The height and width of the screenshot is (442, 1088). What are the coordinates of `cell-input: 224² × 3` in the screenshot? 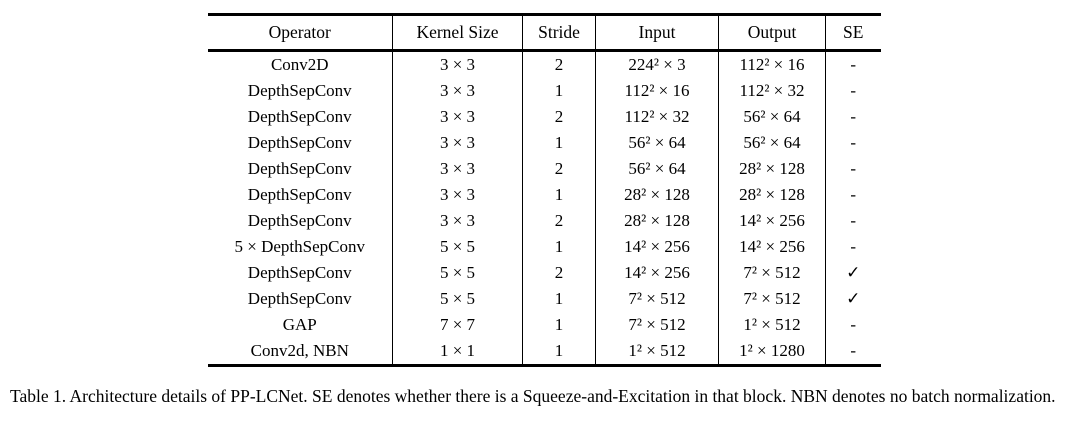 It's located at (657, 64).